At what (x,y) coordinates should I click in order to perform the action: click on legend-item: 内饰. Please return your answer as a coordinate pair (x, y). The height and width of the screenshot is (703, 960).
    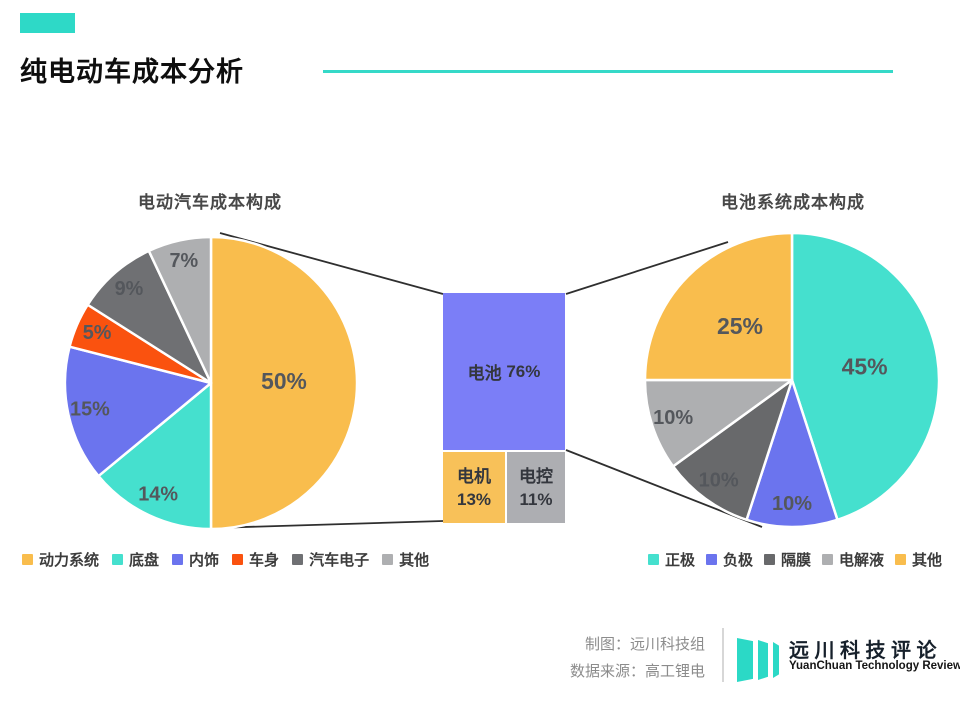
    Looking at the image, I should click on (195, 559).